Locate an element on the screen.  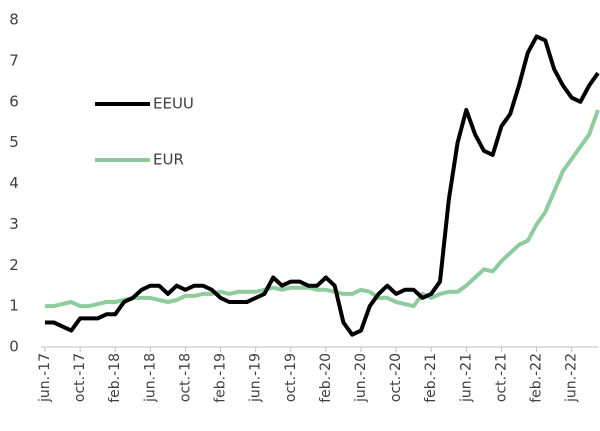
legend-label: EUR is located at coordinates (168, 160).